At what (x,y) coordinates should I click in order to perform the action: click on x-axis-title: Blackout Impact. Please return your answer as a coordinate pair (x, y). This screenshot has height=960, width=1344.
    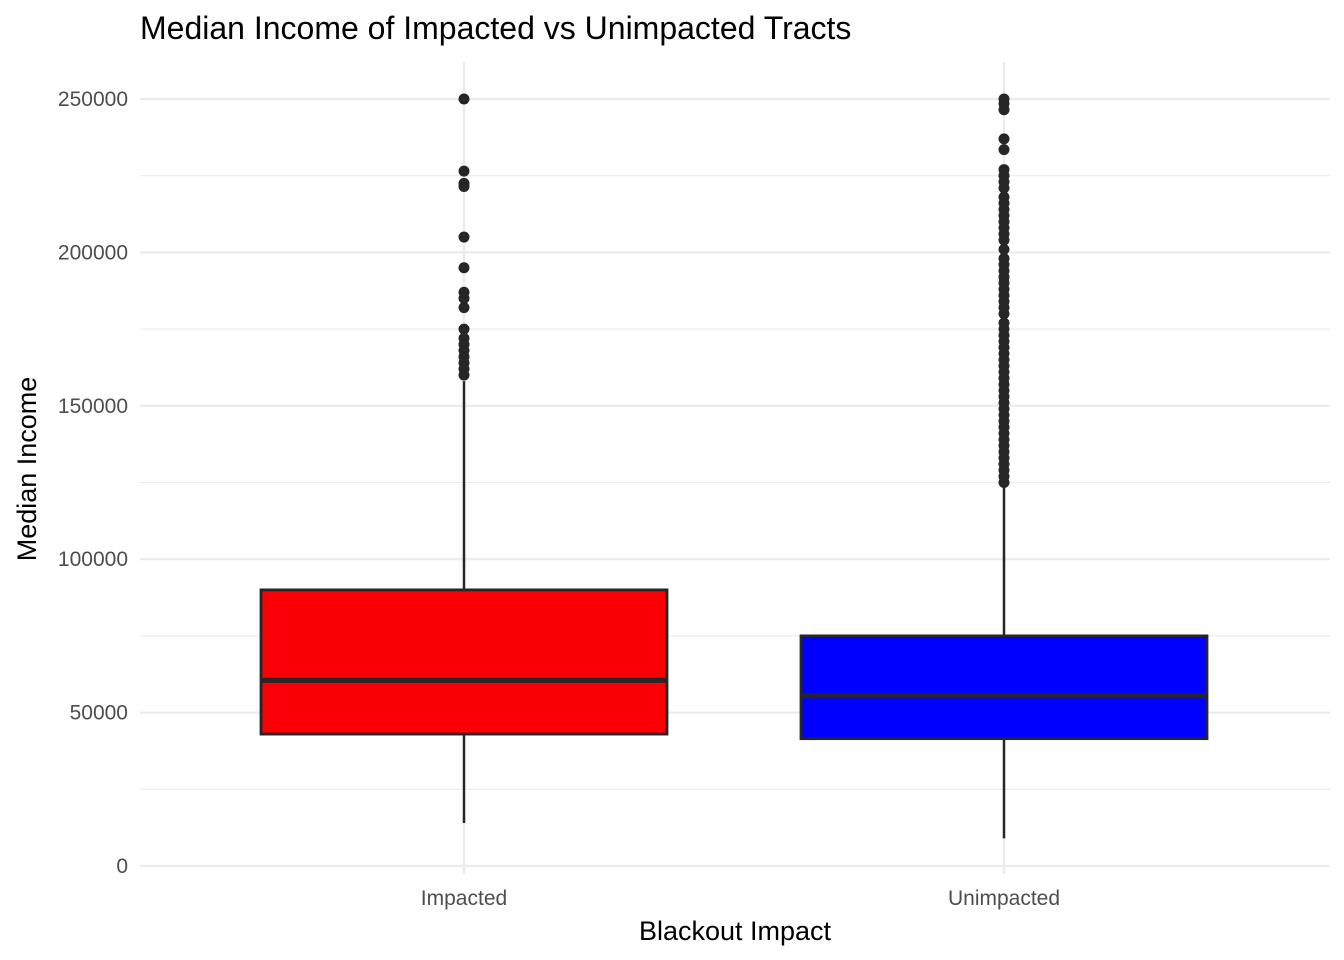
    Looking at the image, I should click on (735, 931).